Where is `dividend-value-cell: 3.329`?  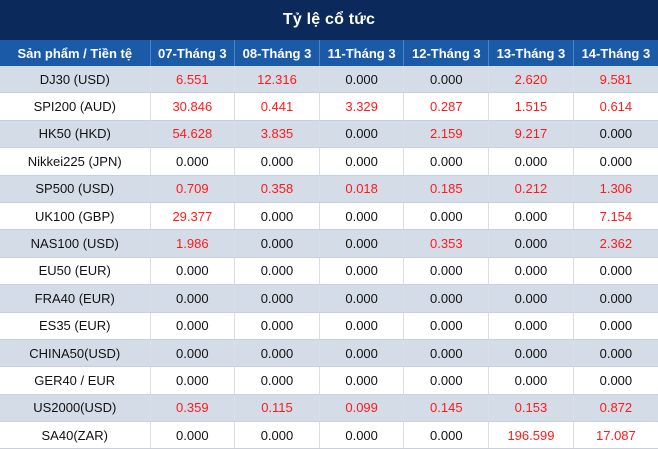 dividend-value-cell: 3.329 is located at coordinates (362, 106).